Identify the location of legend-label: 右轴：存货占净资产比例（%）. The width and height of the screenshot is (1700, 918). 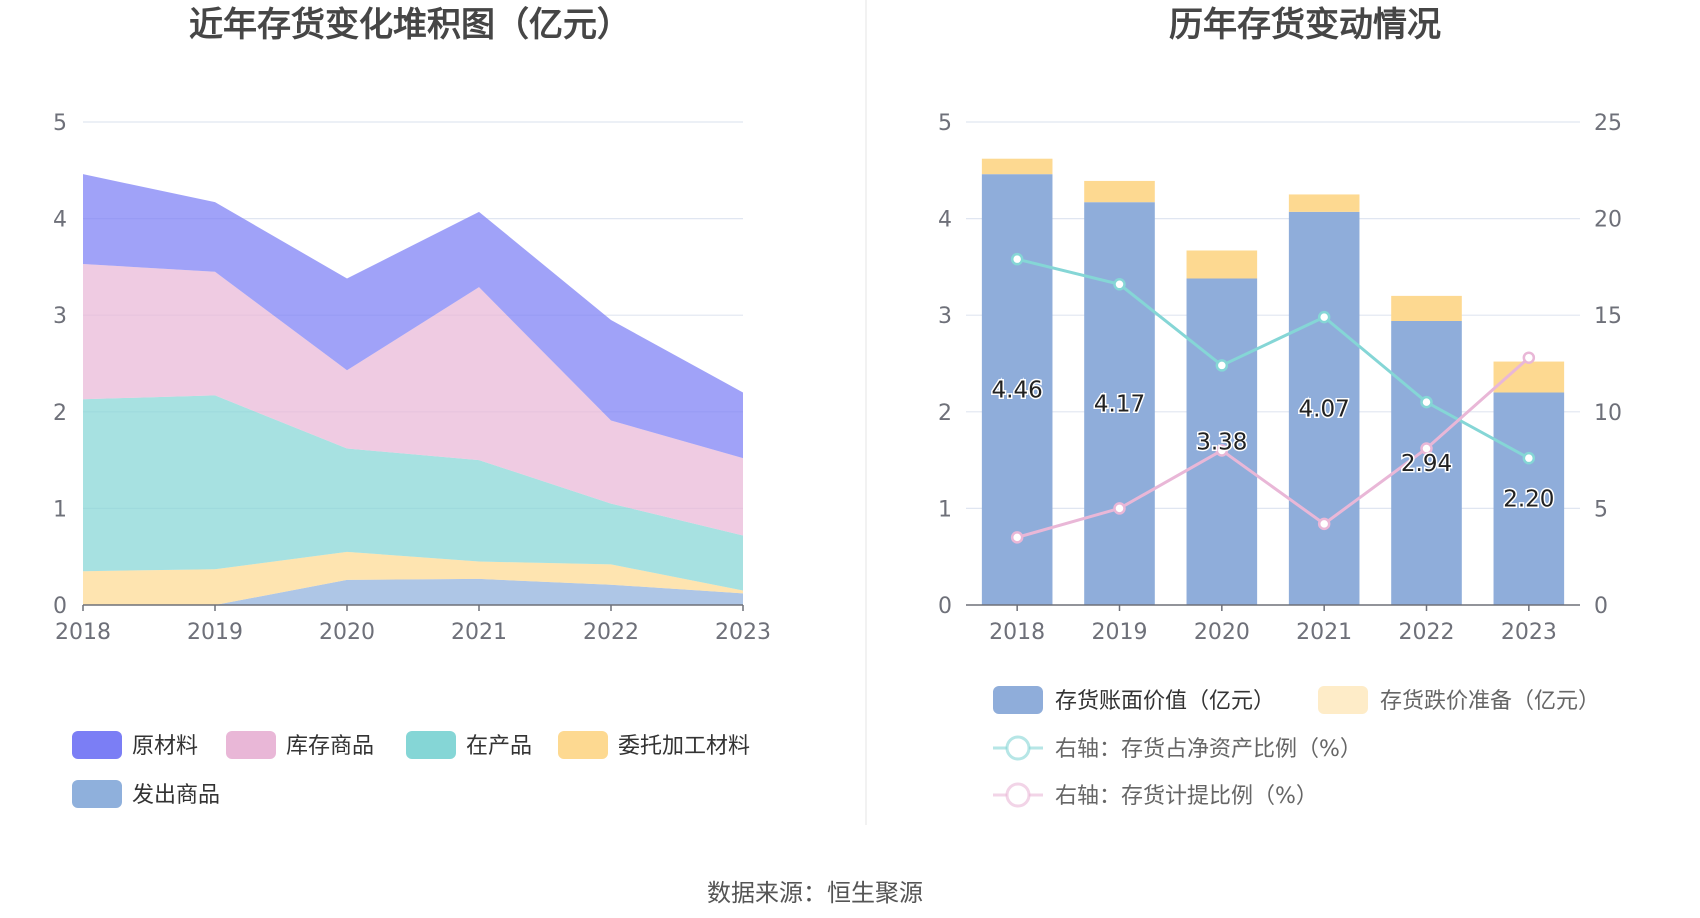
(1208, 749).